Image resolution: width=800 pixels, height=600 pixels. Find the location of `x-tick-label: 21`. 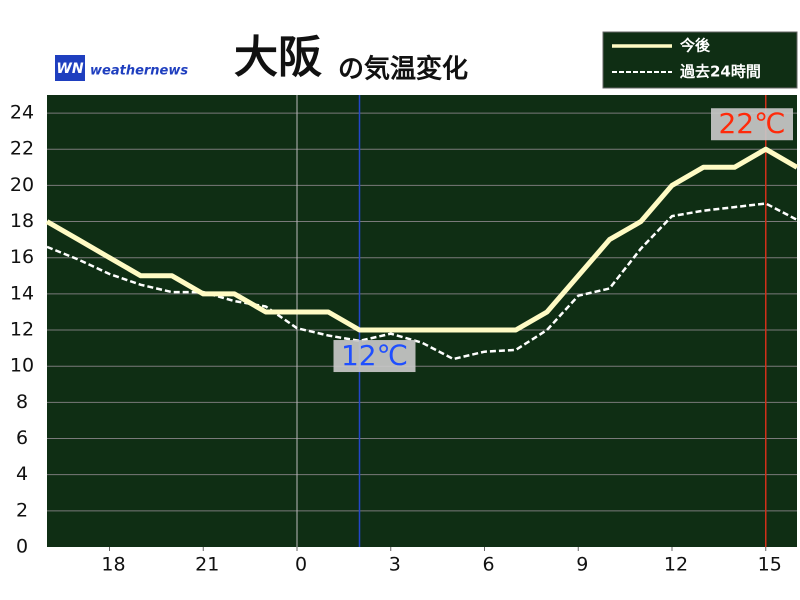

x-tick-label: 21 is located at coordinates (207, 565).